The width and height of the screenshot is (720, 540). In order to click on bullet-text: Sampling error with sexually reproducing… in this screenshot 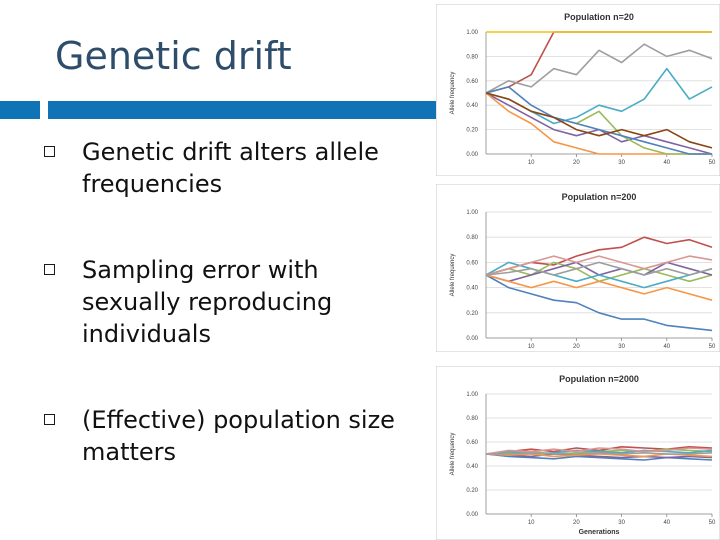, I will do `click(207, 302)`.